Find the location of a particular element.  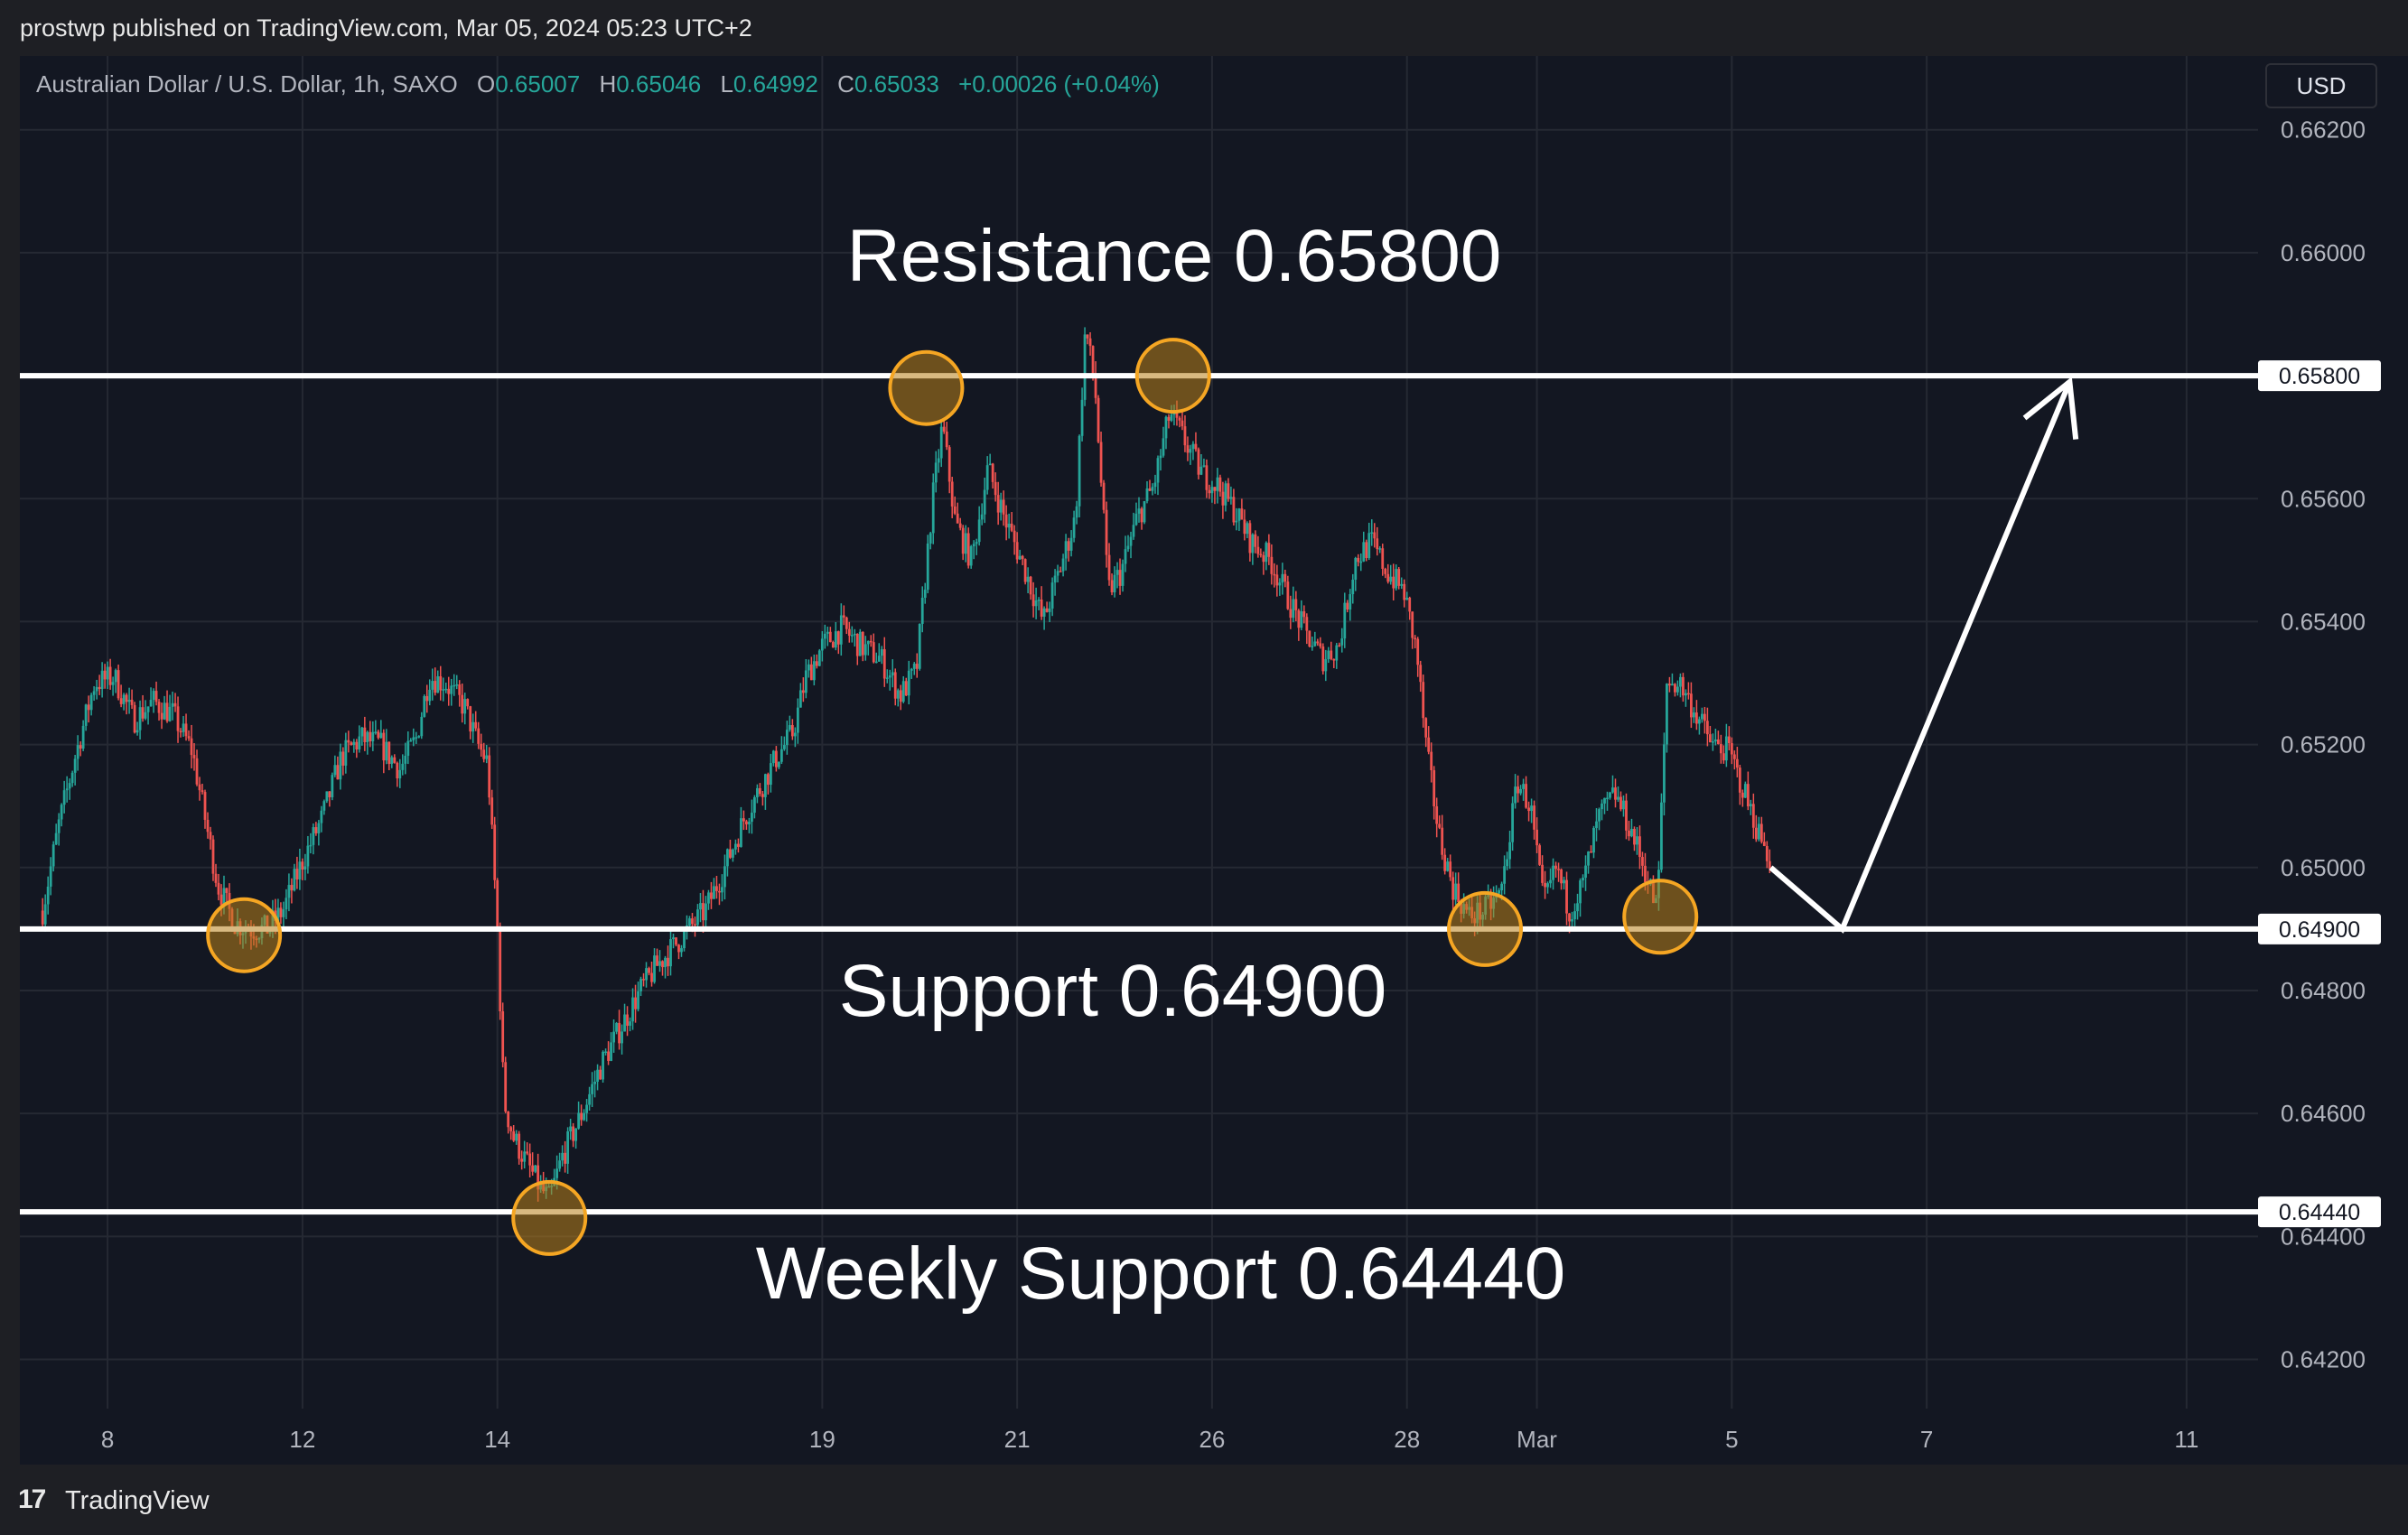

brand-name: TradingView is located at coordinates (137, 1500).